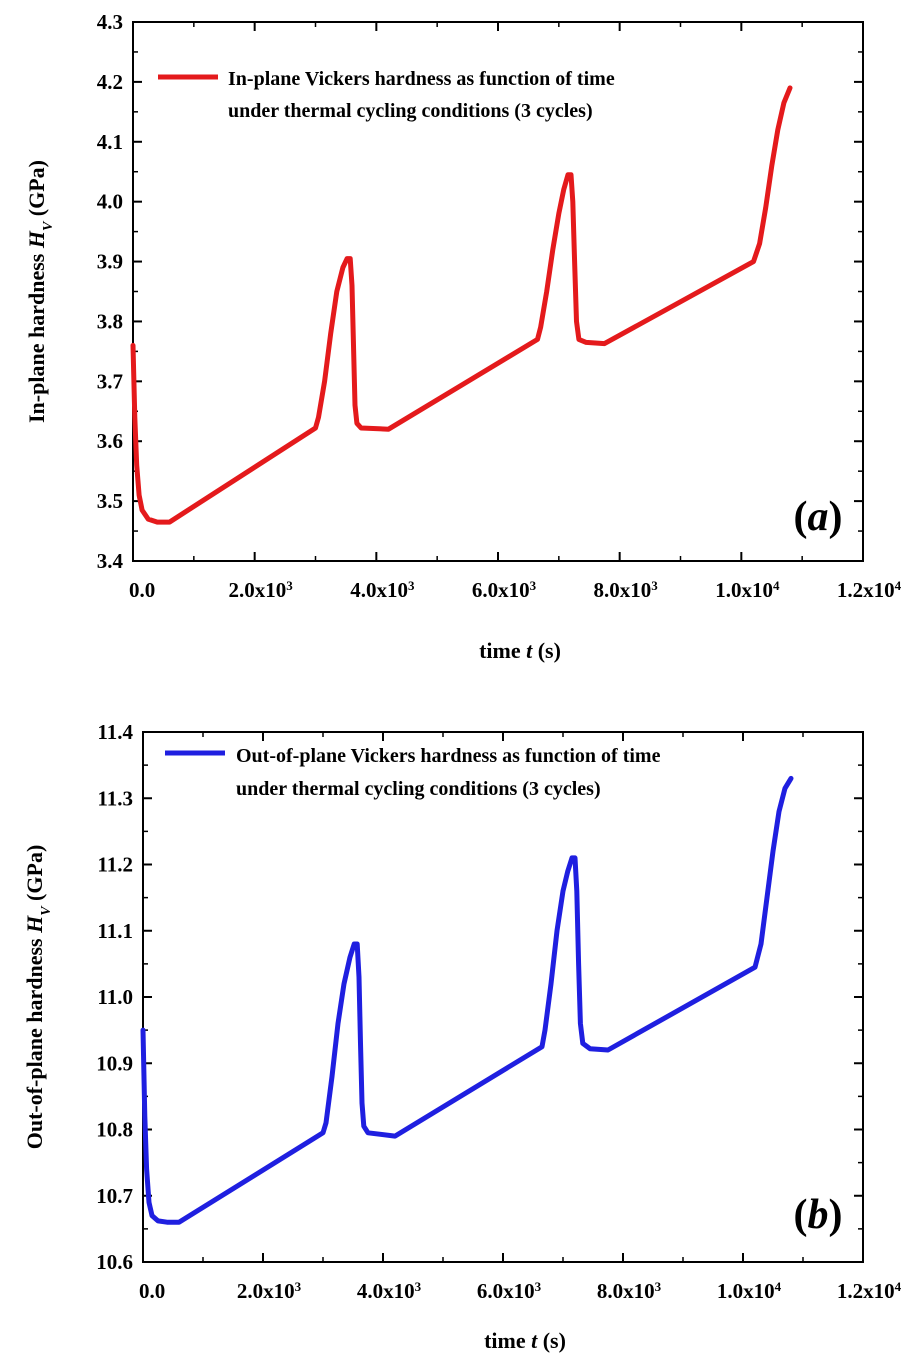 The width and height of the screenshot is (913, 1362). What do you see at coordinates (520, 650) in the screenshot?
I see `chart-a-x-axis-title: time t (s)` at bounding box center [520, 650].